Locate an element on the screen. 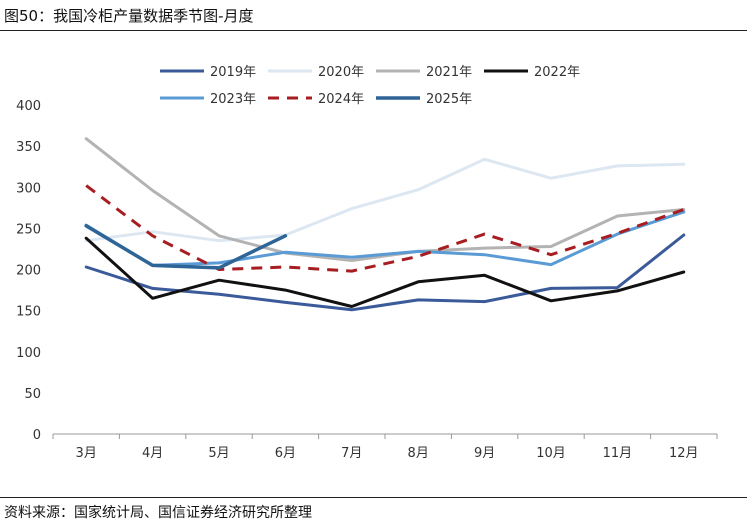  series-line-2024 is located at coordinates (385, 228).